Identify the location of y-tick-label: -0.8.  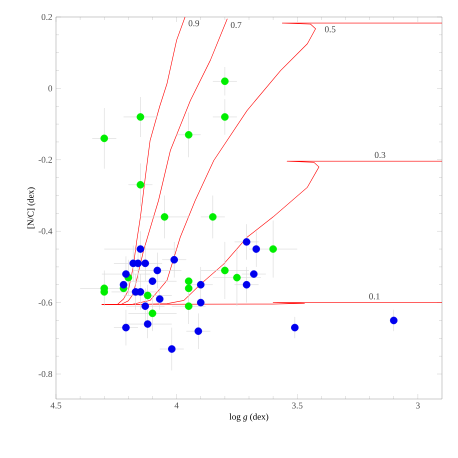
(45, 374).